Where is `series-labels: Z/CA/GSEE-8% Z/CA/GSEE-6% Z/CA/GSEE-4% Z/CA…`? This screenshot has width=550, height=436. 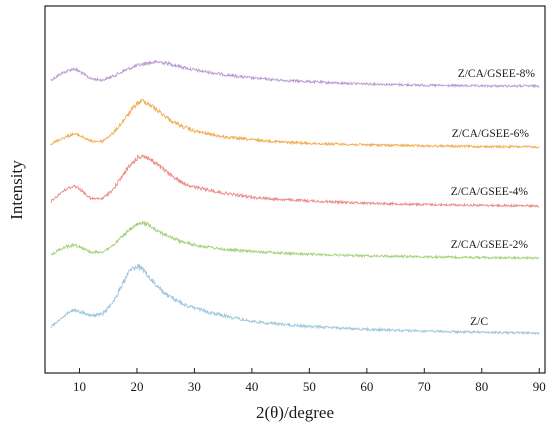 series-labels: Z/CA/GSEE-8% Z/CA/GSEE-6% Z/CA/GSEE-4% Z/CA… is located at coordinates (493, 198).